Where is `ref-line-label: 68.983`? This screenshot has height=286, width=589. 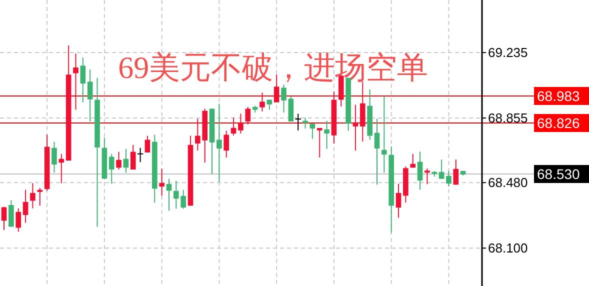 ref-line-label: 68.983 is located at coordinates (558, 96).